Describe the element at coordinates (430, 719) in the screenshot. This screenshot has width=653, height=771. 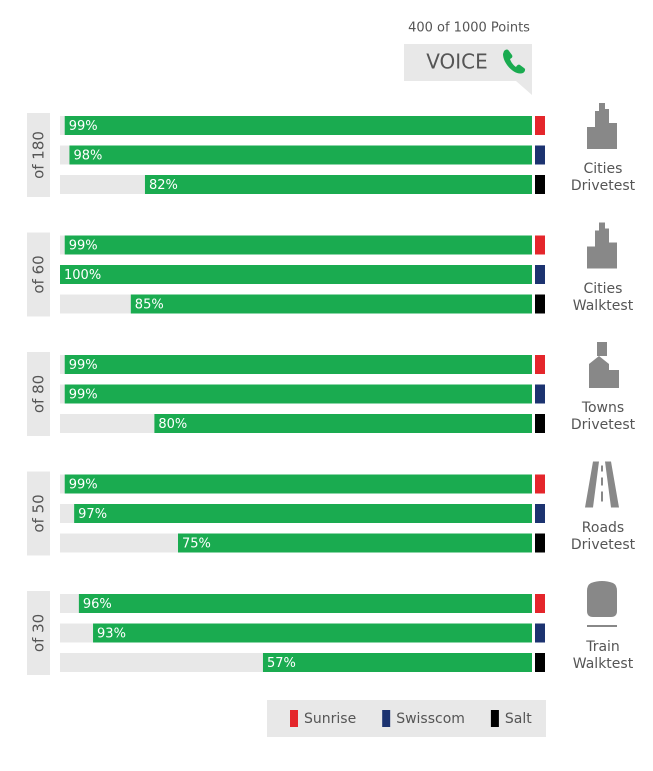
I see `legend-label: Swisscom` at that location.